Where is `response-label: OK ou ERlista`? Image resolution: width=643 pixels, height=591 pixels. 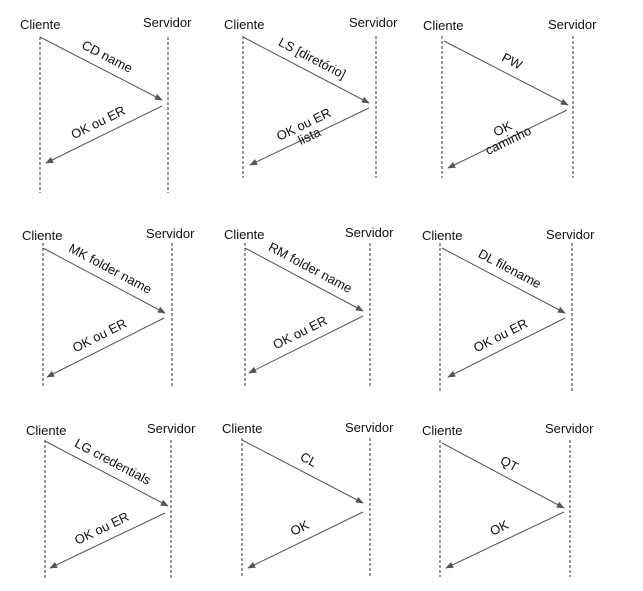 response-label: OK ou ERlista is located at coordinates (306, 130).